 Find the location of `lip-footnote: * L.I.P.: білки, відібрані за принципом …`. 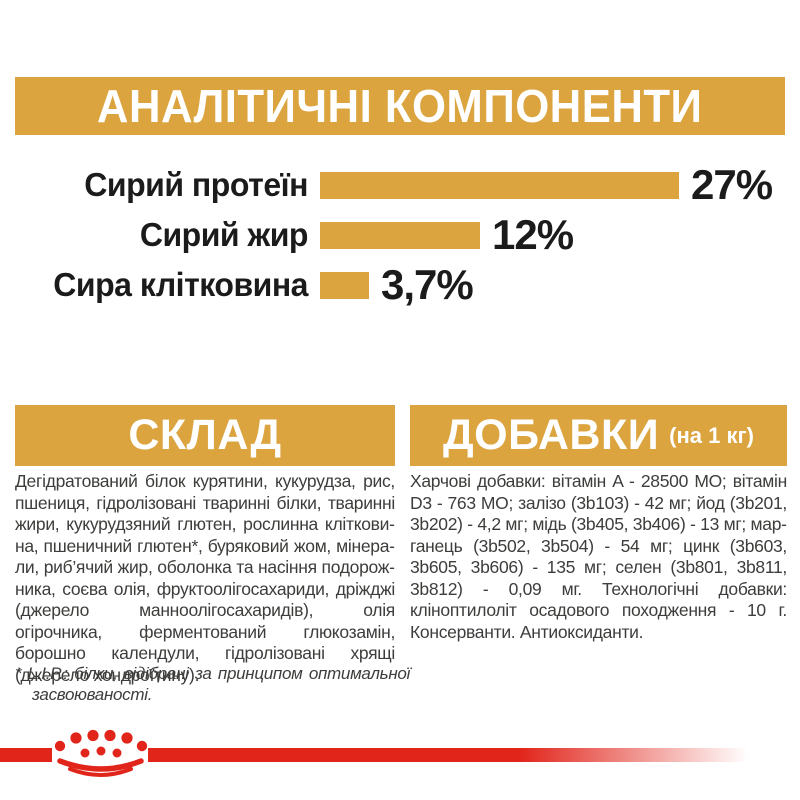

lip-footnote: * L.I.P.: білки, відібрані за принципом … is located at coordinates (212, 684).